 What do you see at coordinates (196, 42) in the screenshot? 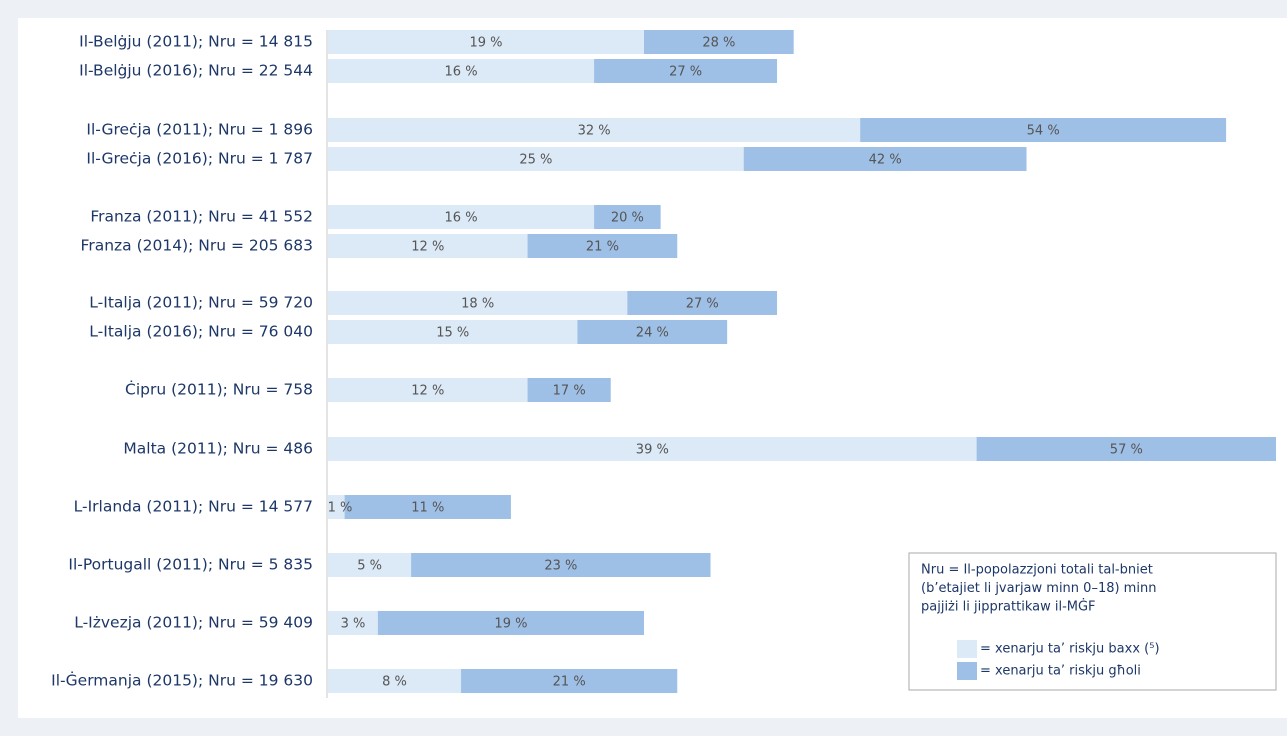
I see `category-label: Il-Belġju (2011); Nru = 14 815` at bounding box center [196, 42].